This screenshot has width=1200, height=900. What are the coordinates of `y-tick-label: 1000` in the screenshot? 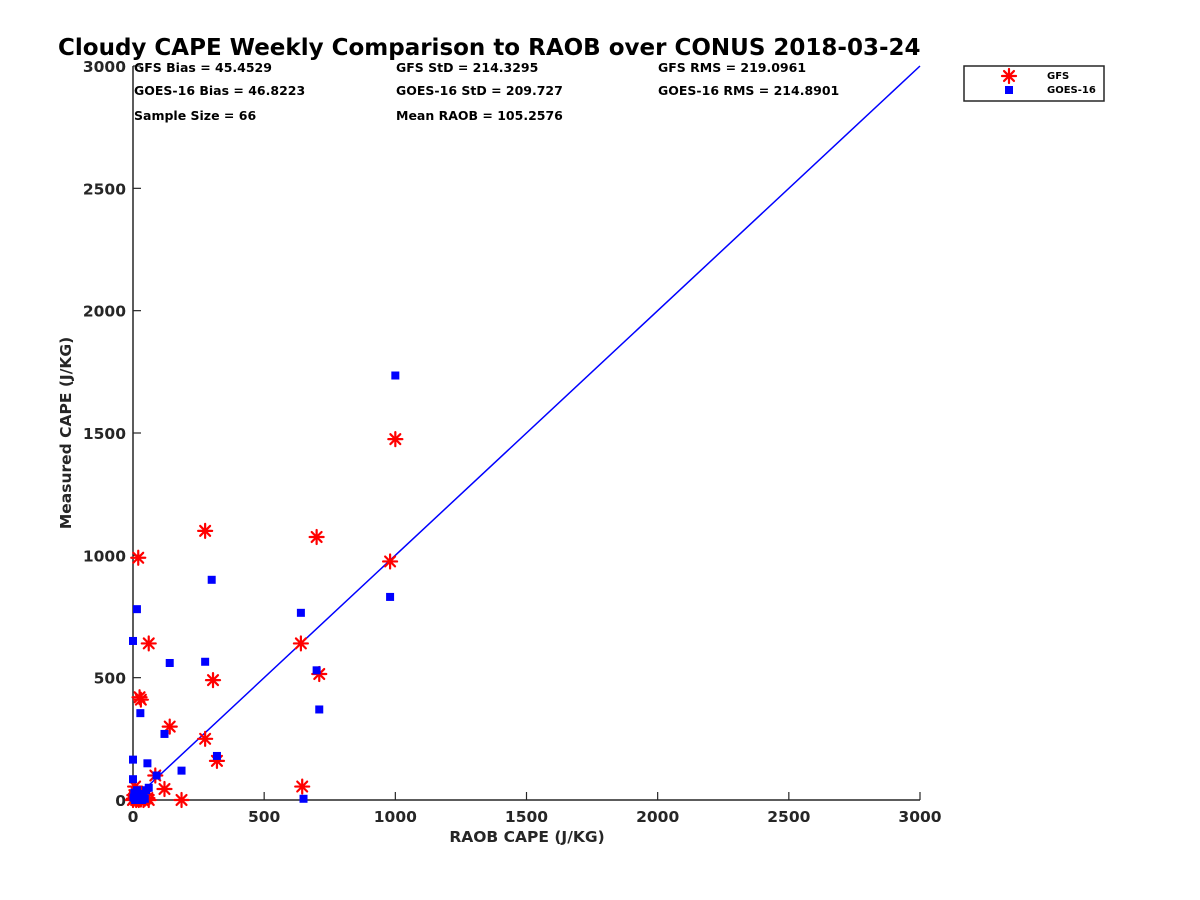 It's located at (104, 556).